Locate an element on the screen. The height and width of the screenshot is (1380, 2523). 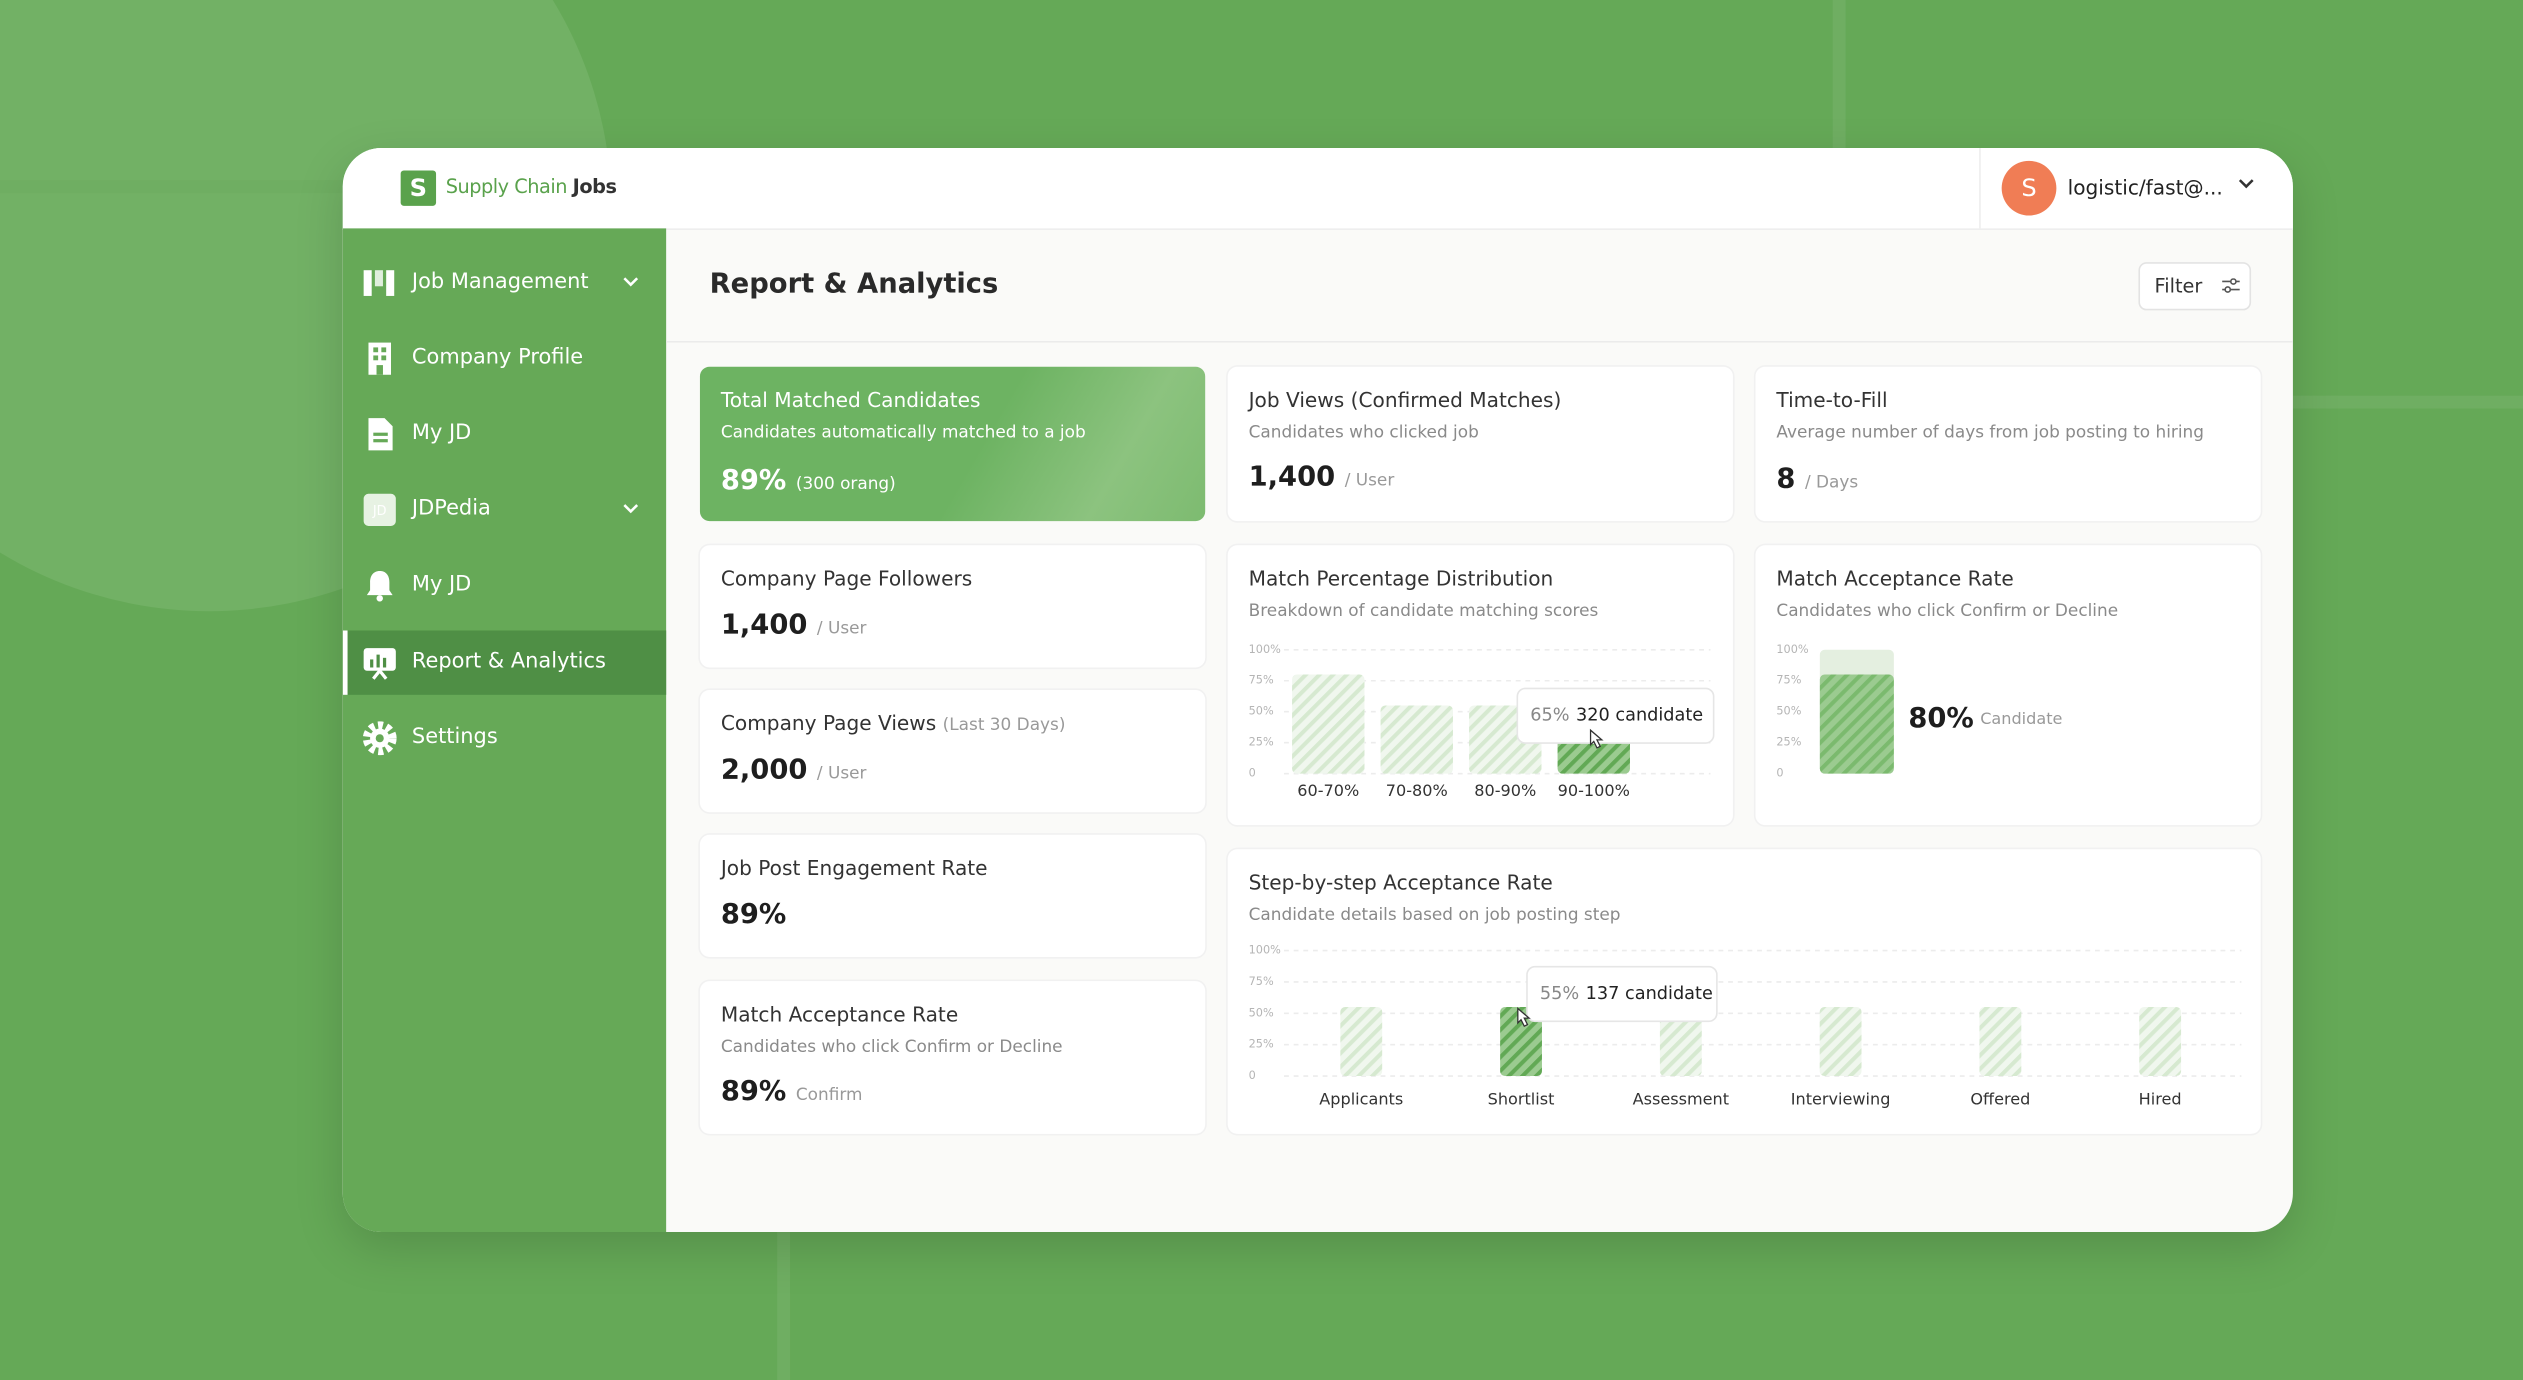
tooltip: 55% 137 candidate is located at coordinates (1626, 994).